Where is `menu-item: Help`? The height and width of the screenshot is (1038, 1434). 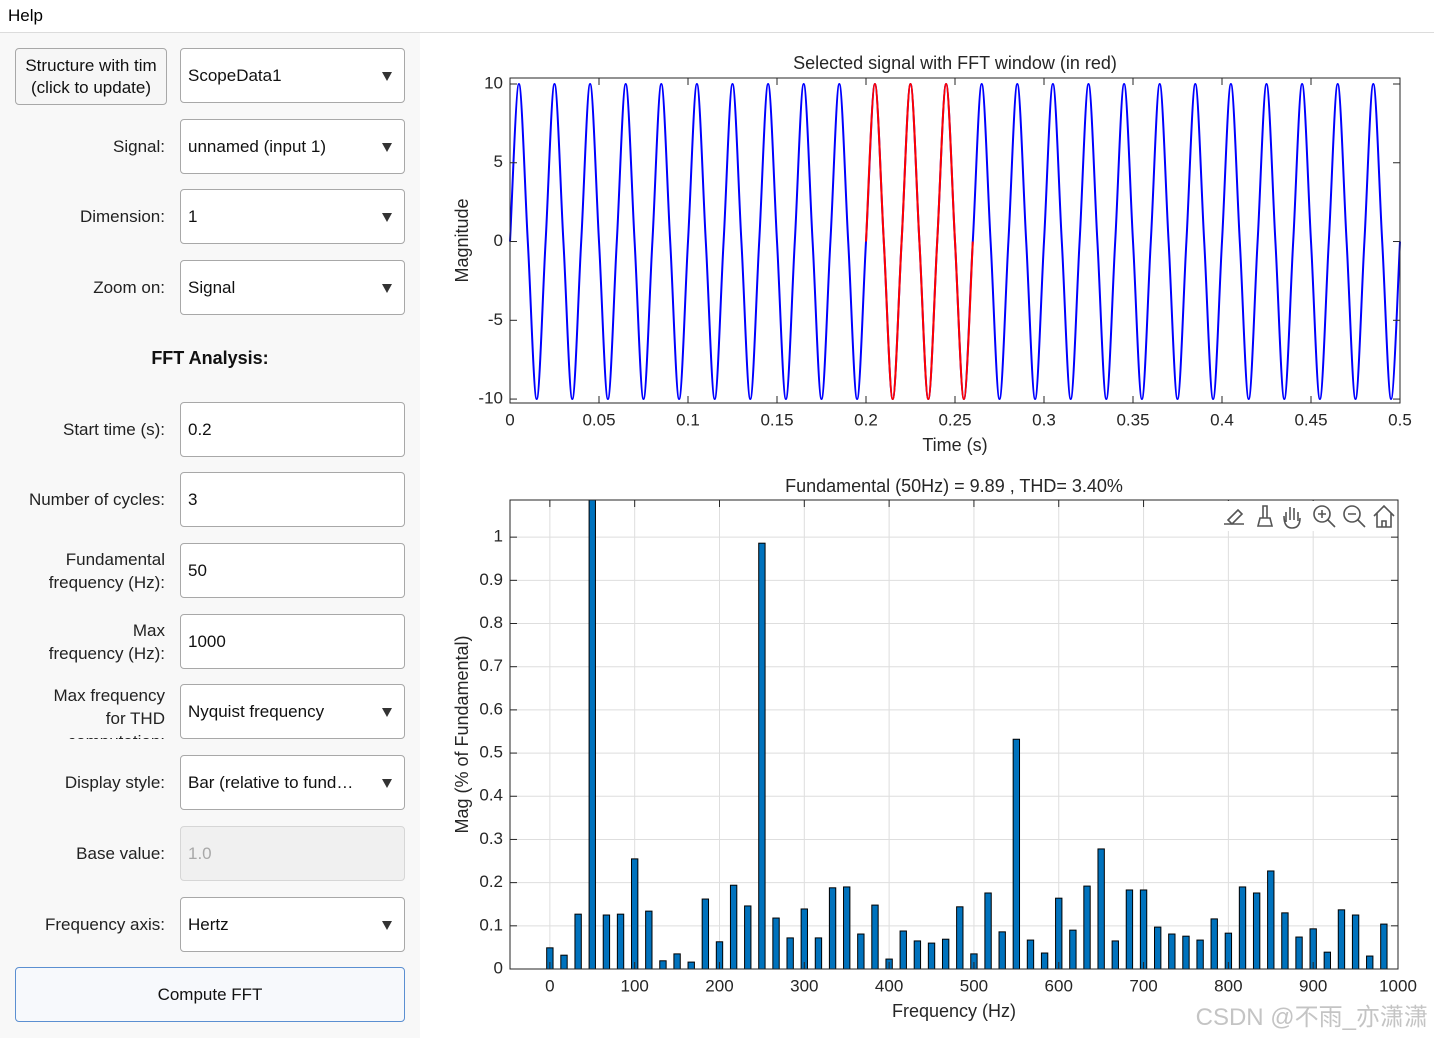
menu-item: Help is located at coordinates (25, 15).